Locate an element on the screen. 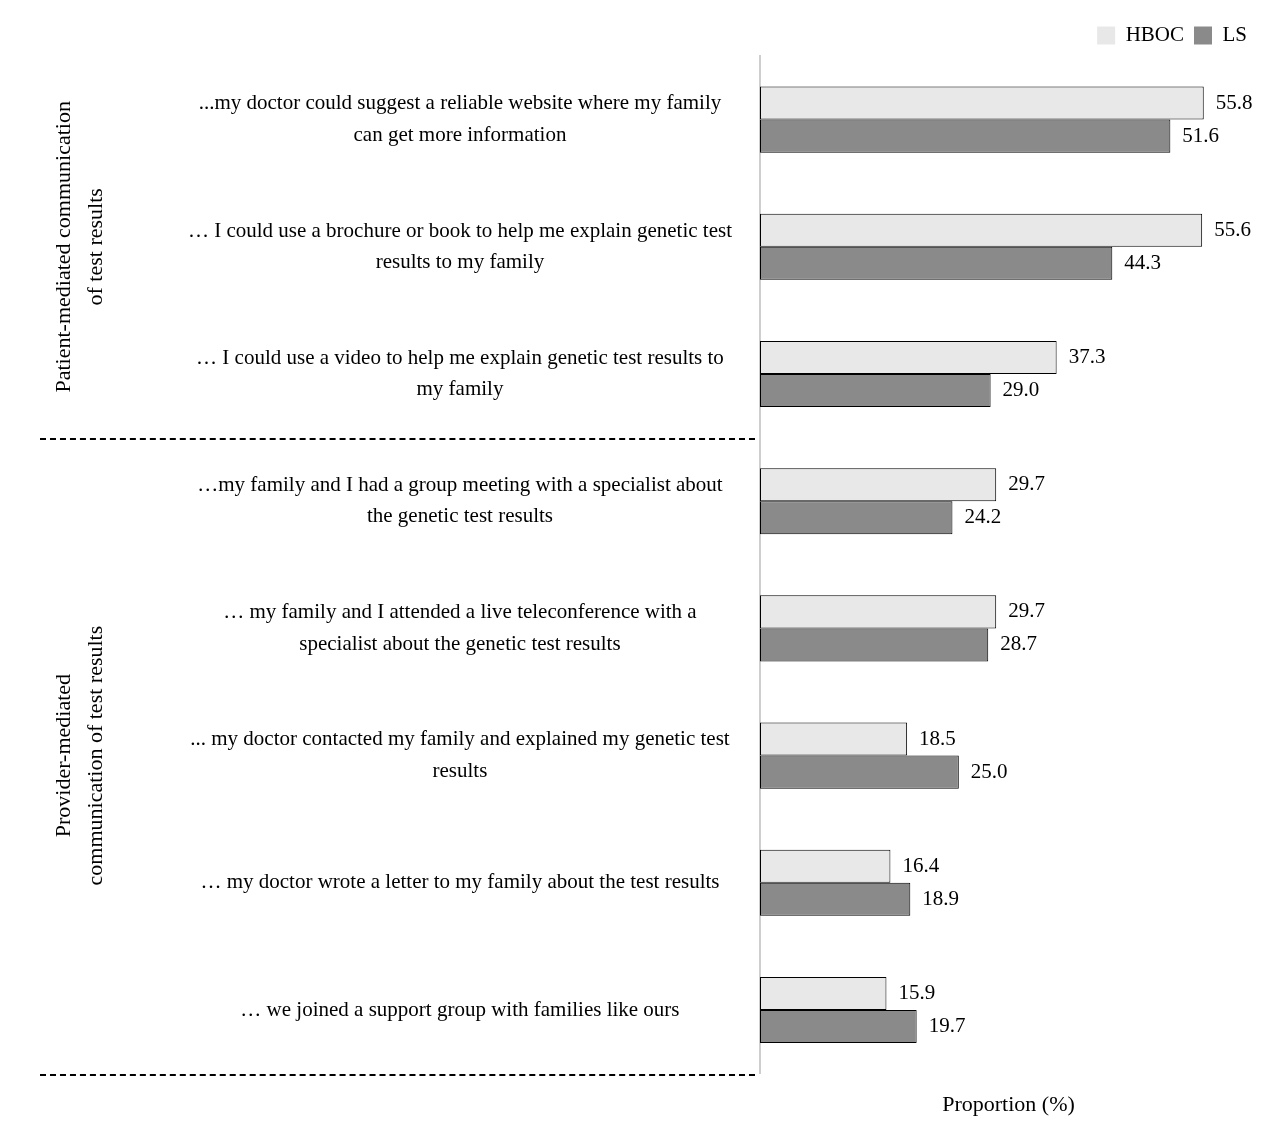  data-label: 24.2 is located at coordinates (983, 516).